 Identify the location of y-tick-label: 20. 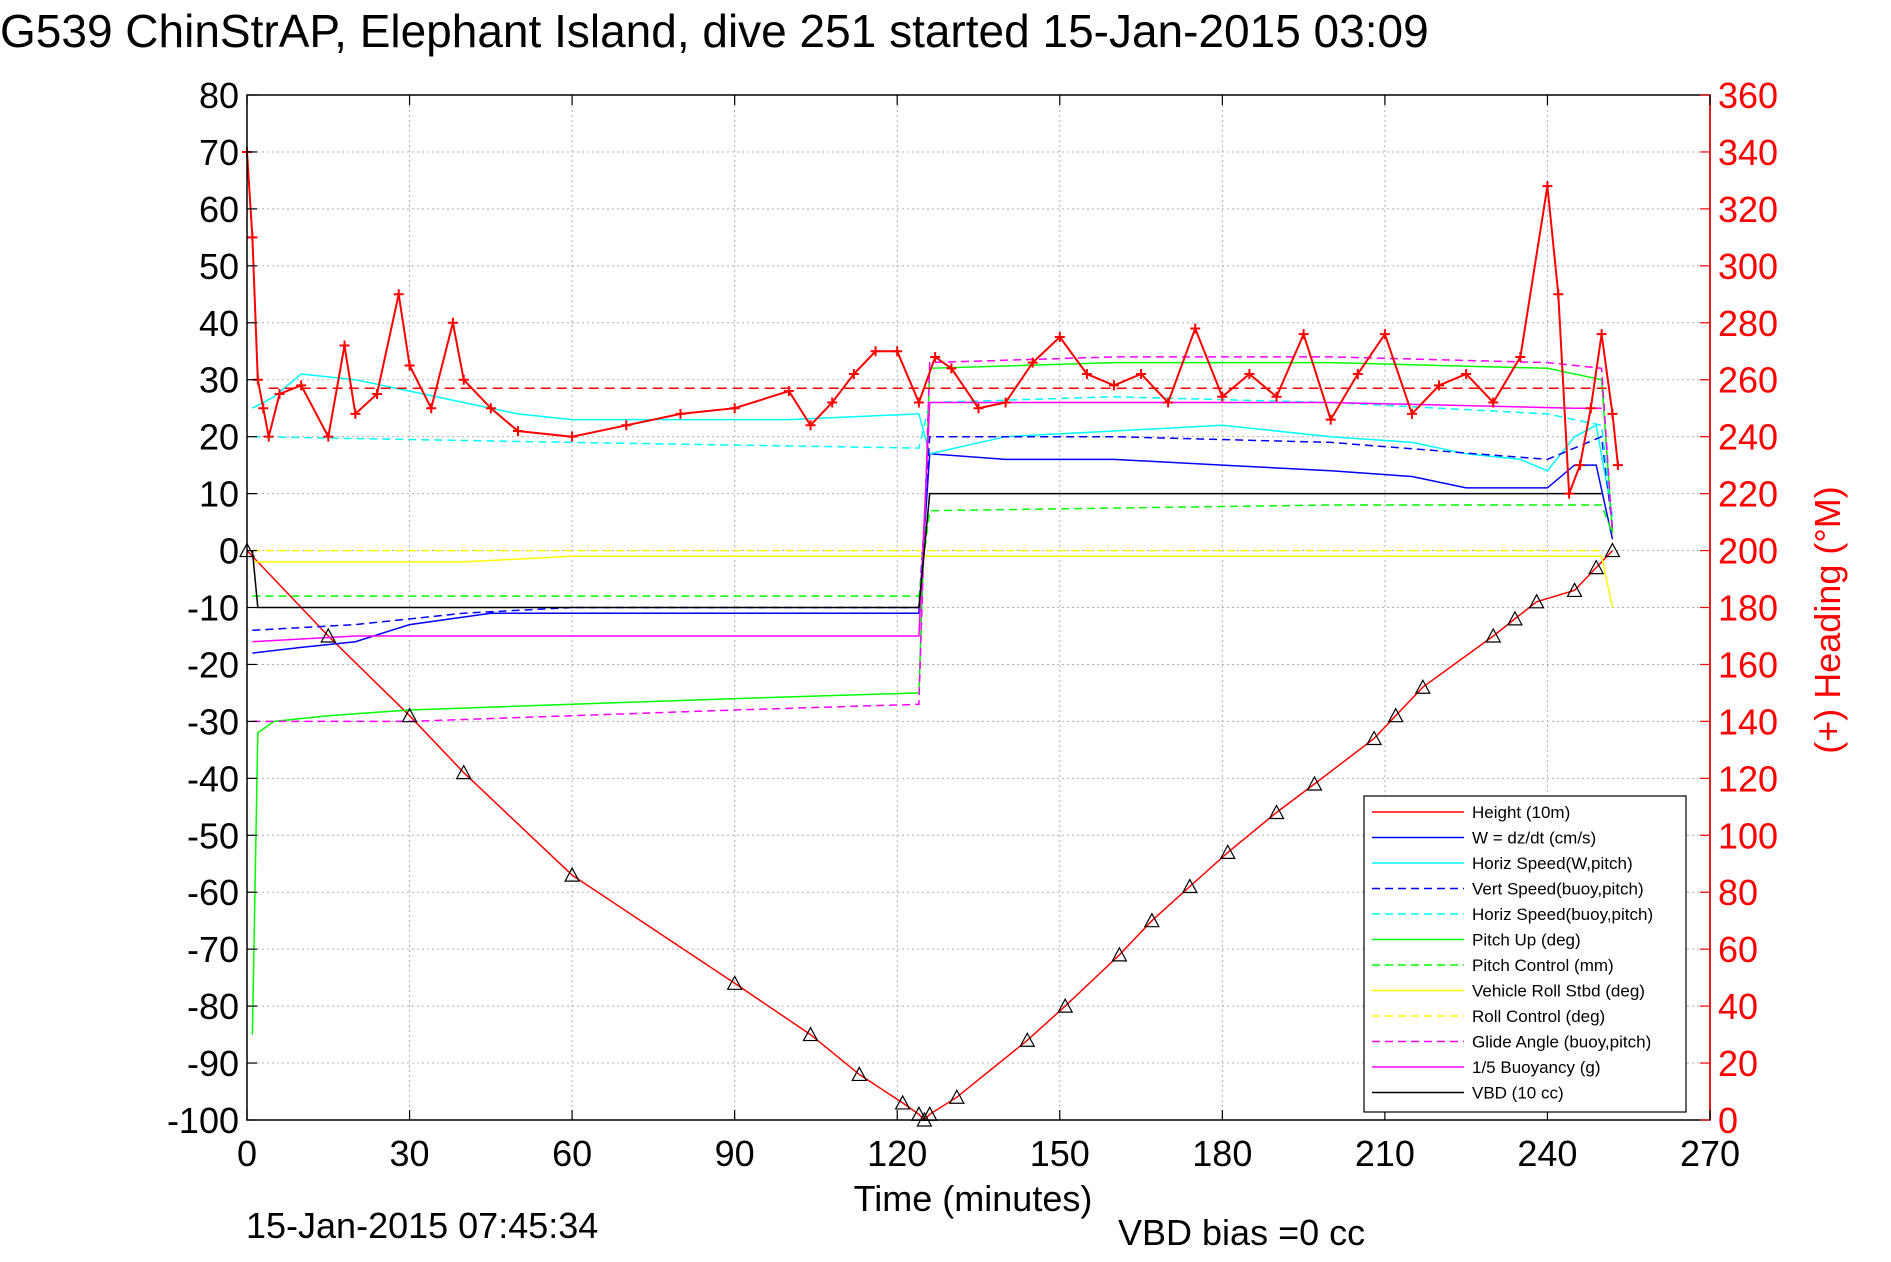
(219, 437).